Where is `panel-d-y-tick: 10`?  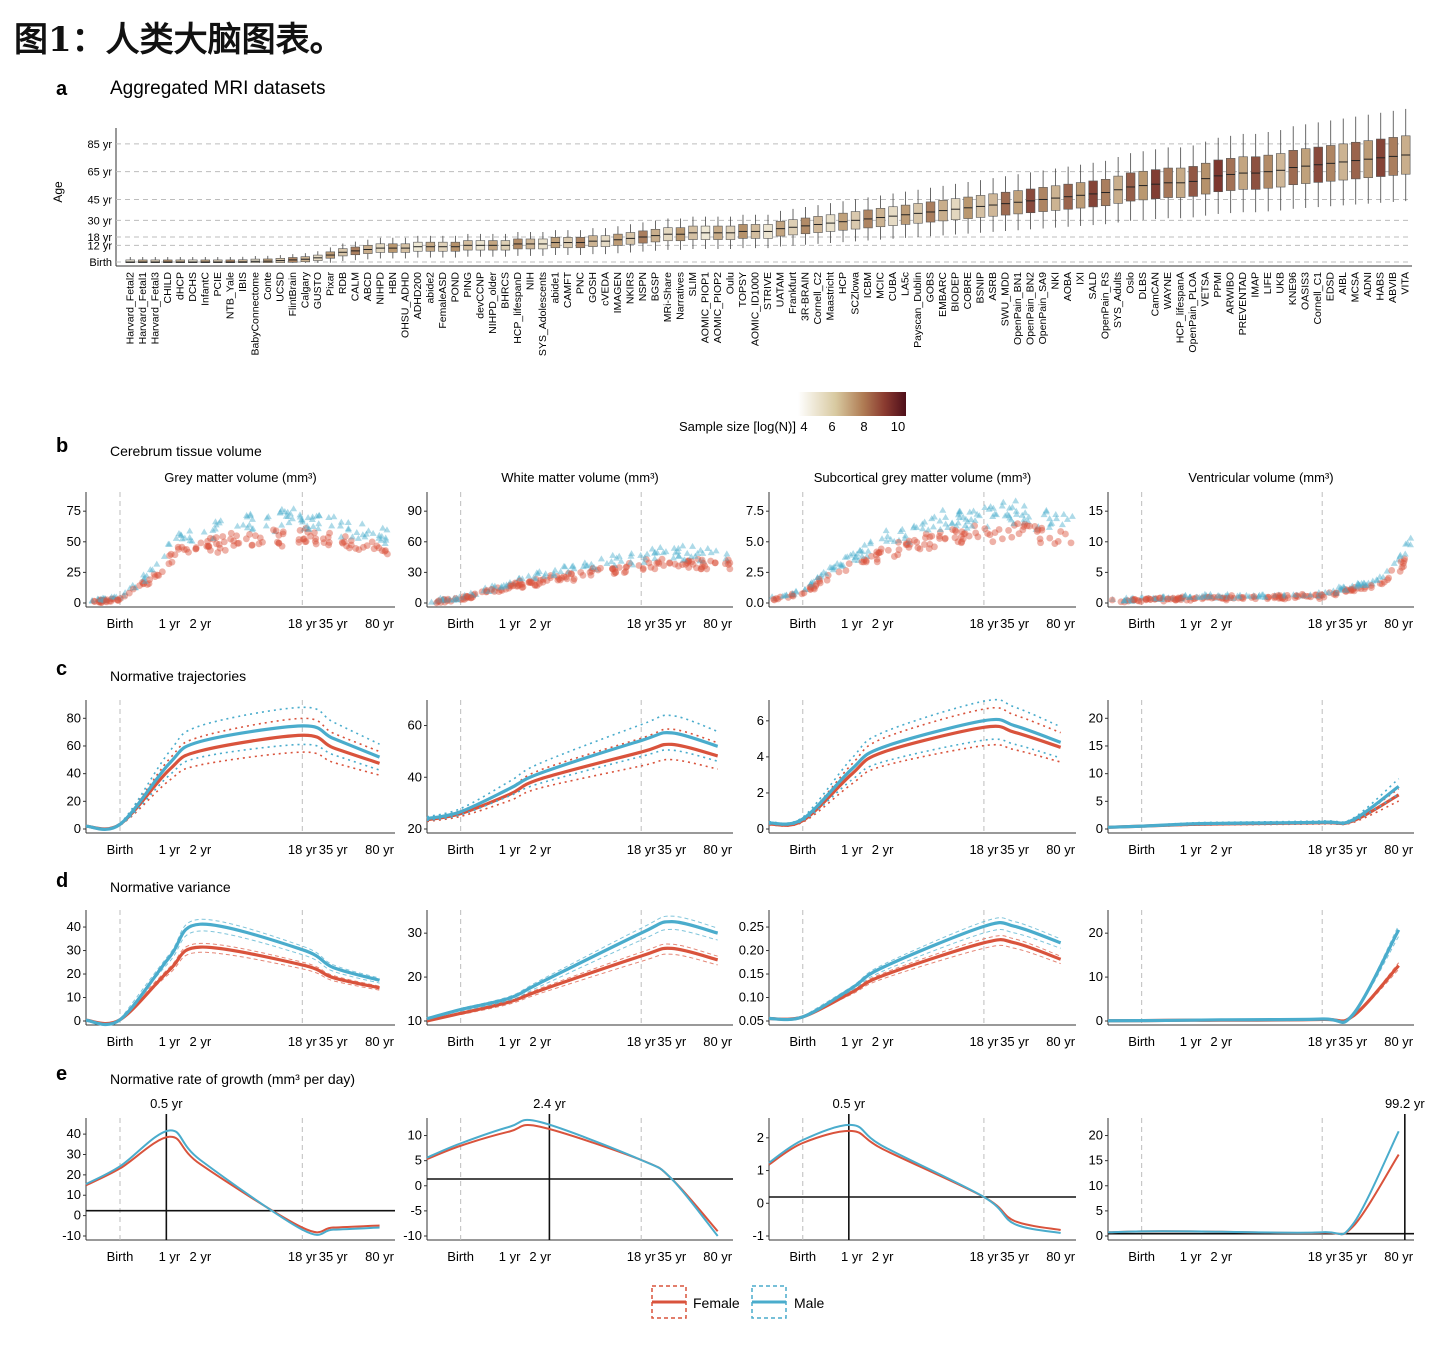
panel-d-y-tick: 10 is located at coordinates (74, 997).